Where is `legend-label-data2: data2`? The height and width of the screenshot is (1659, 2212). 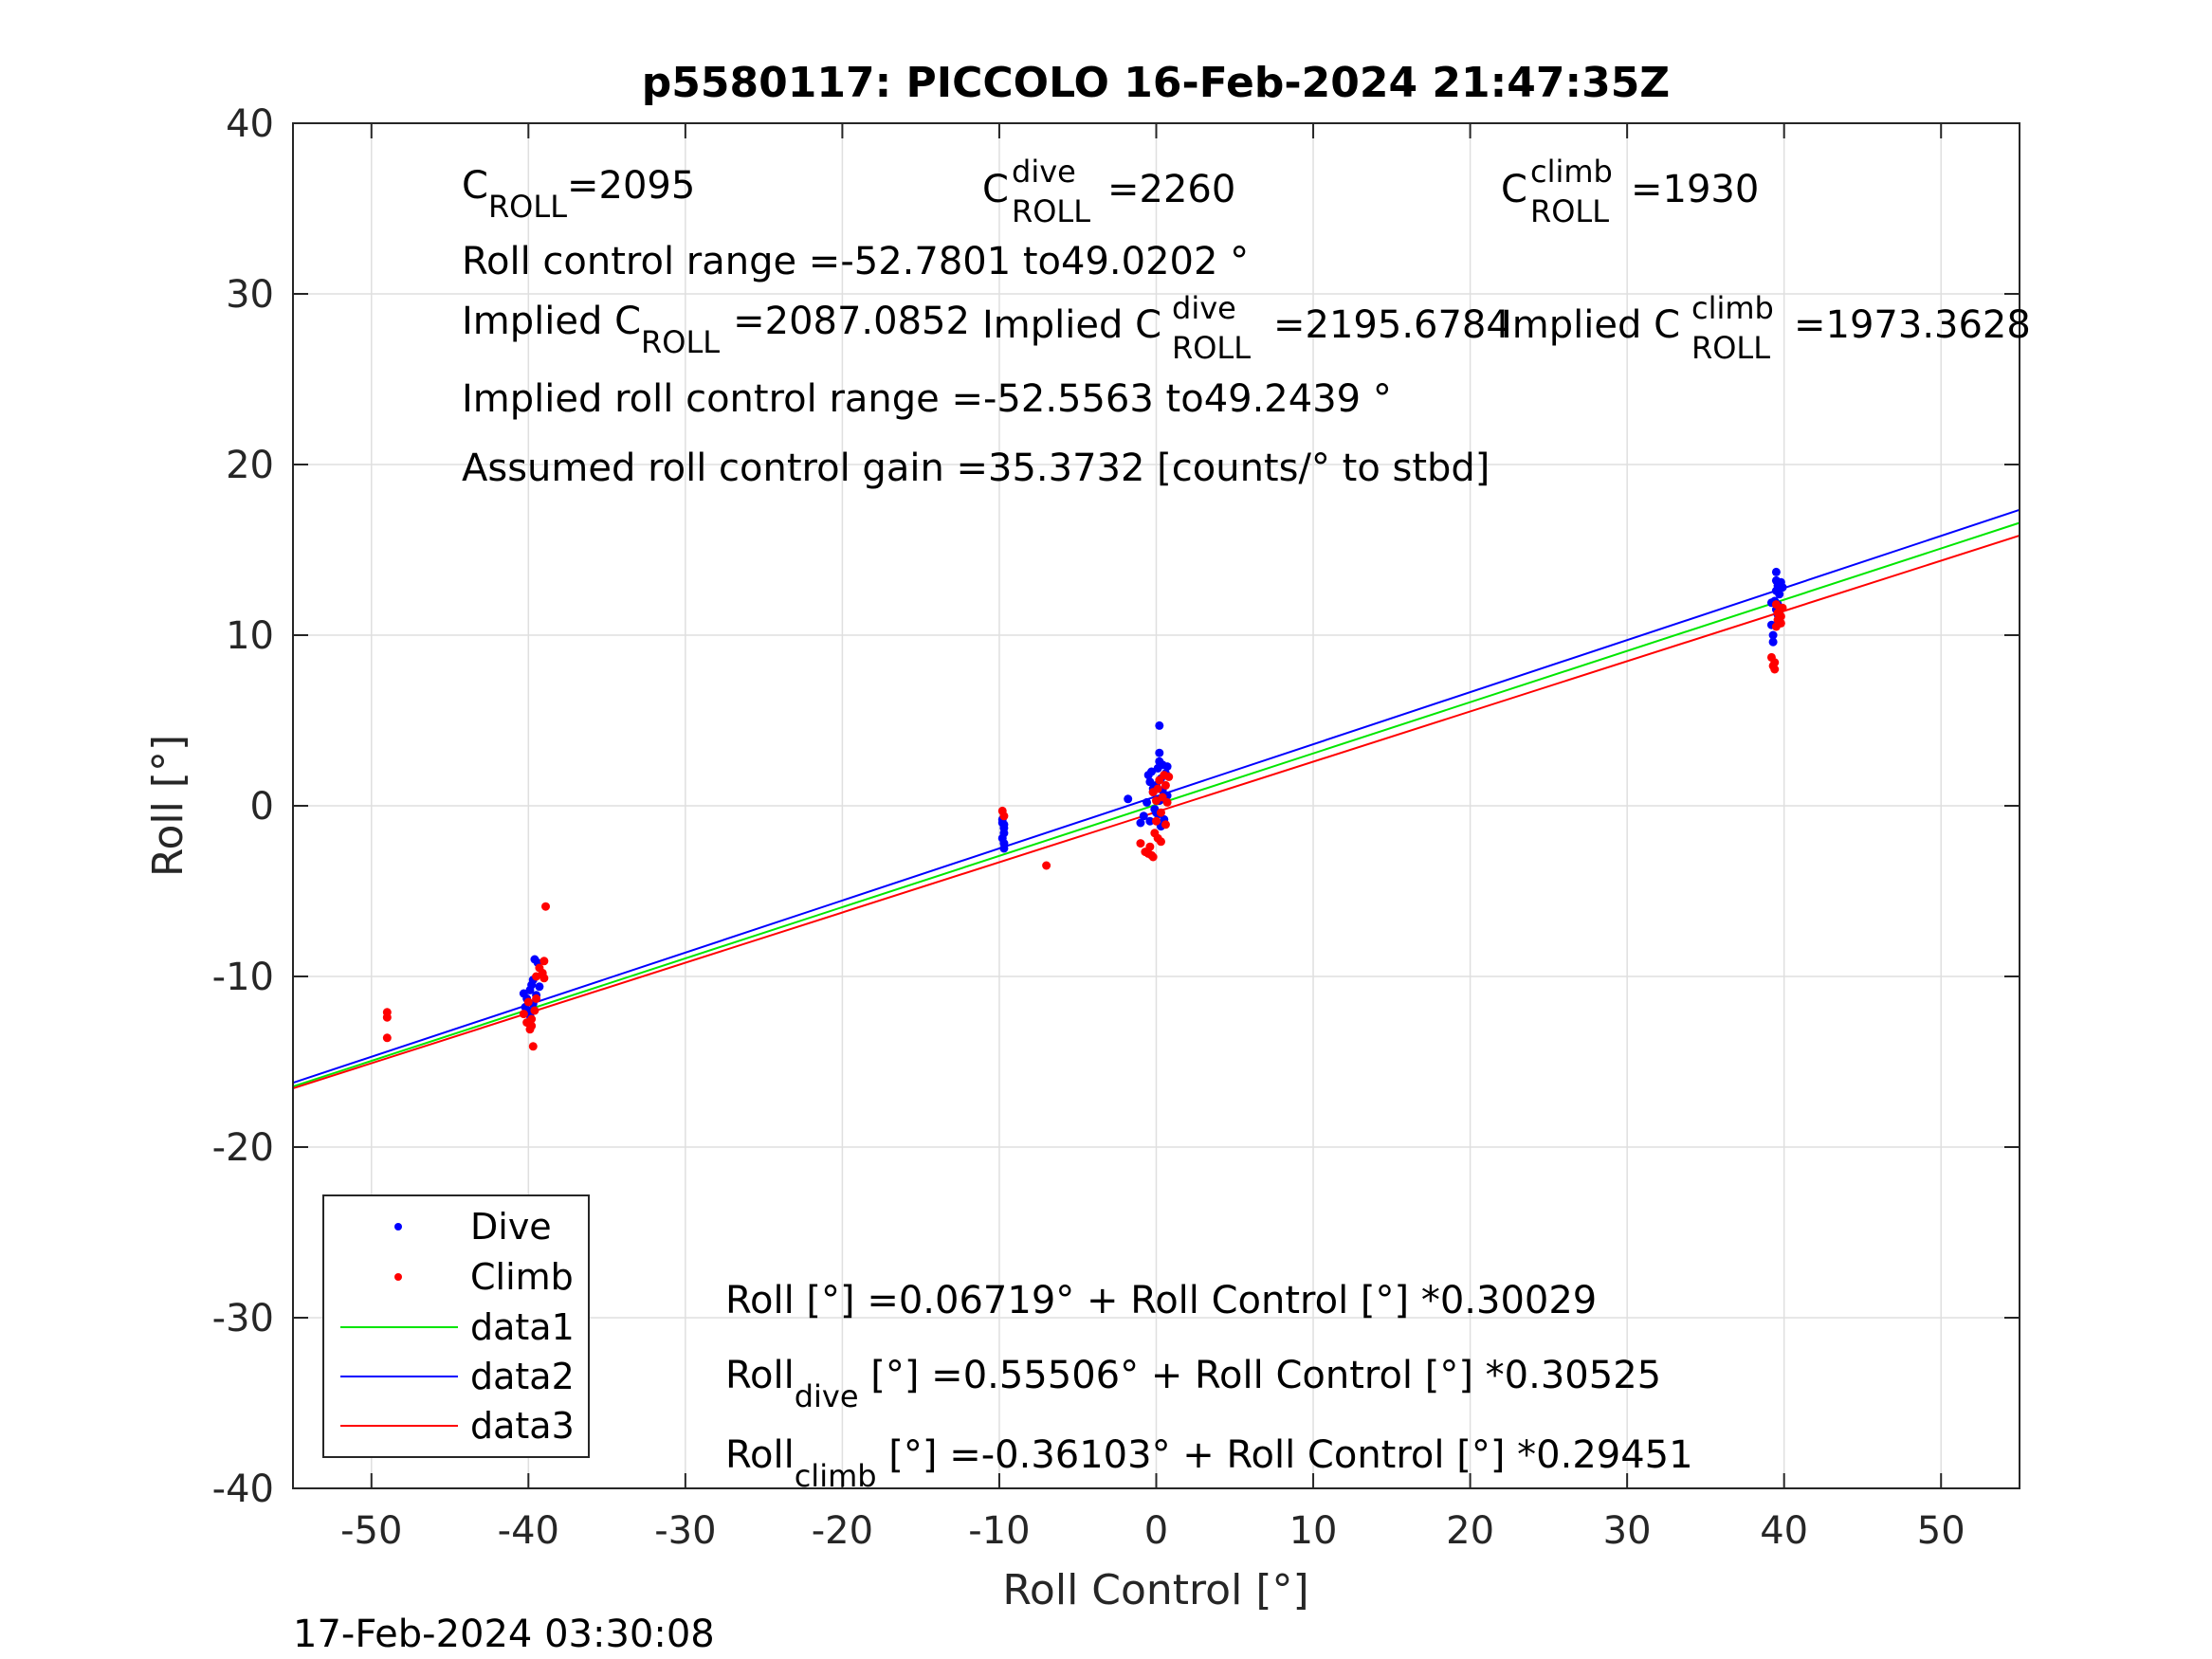 legend-label-data2: data2 is located at coordinates (522, 1376).